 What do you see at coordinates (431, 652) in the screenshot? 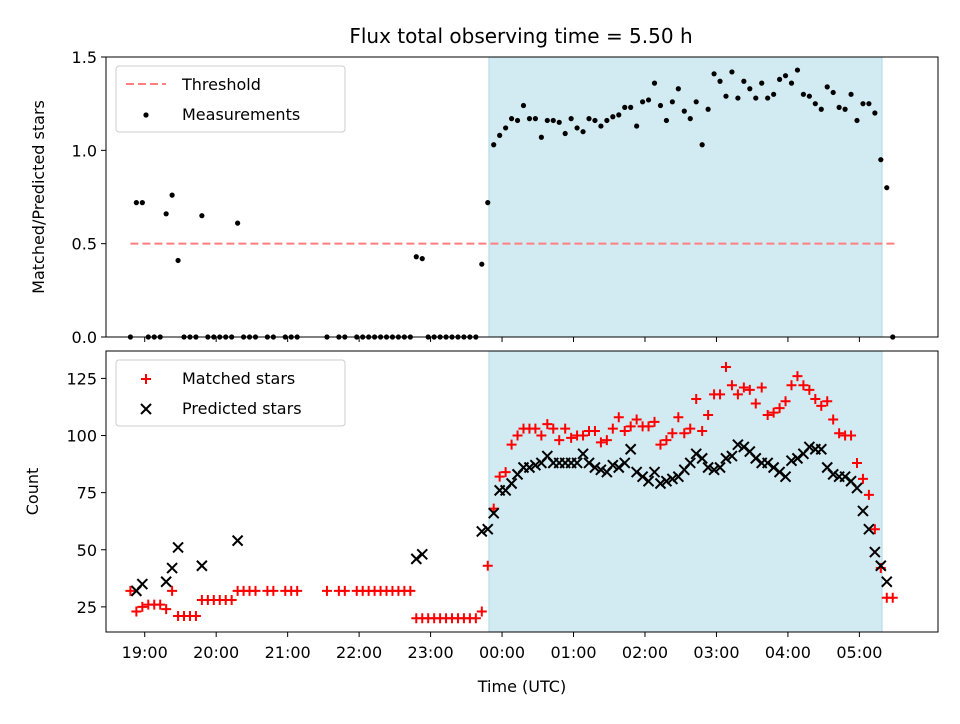
I see `x-tick-label: 23:00` at bounding box center [431, 652].